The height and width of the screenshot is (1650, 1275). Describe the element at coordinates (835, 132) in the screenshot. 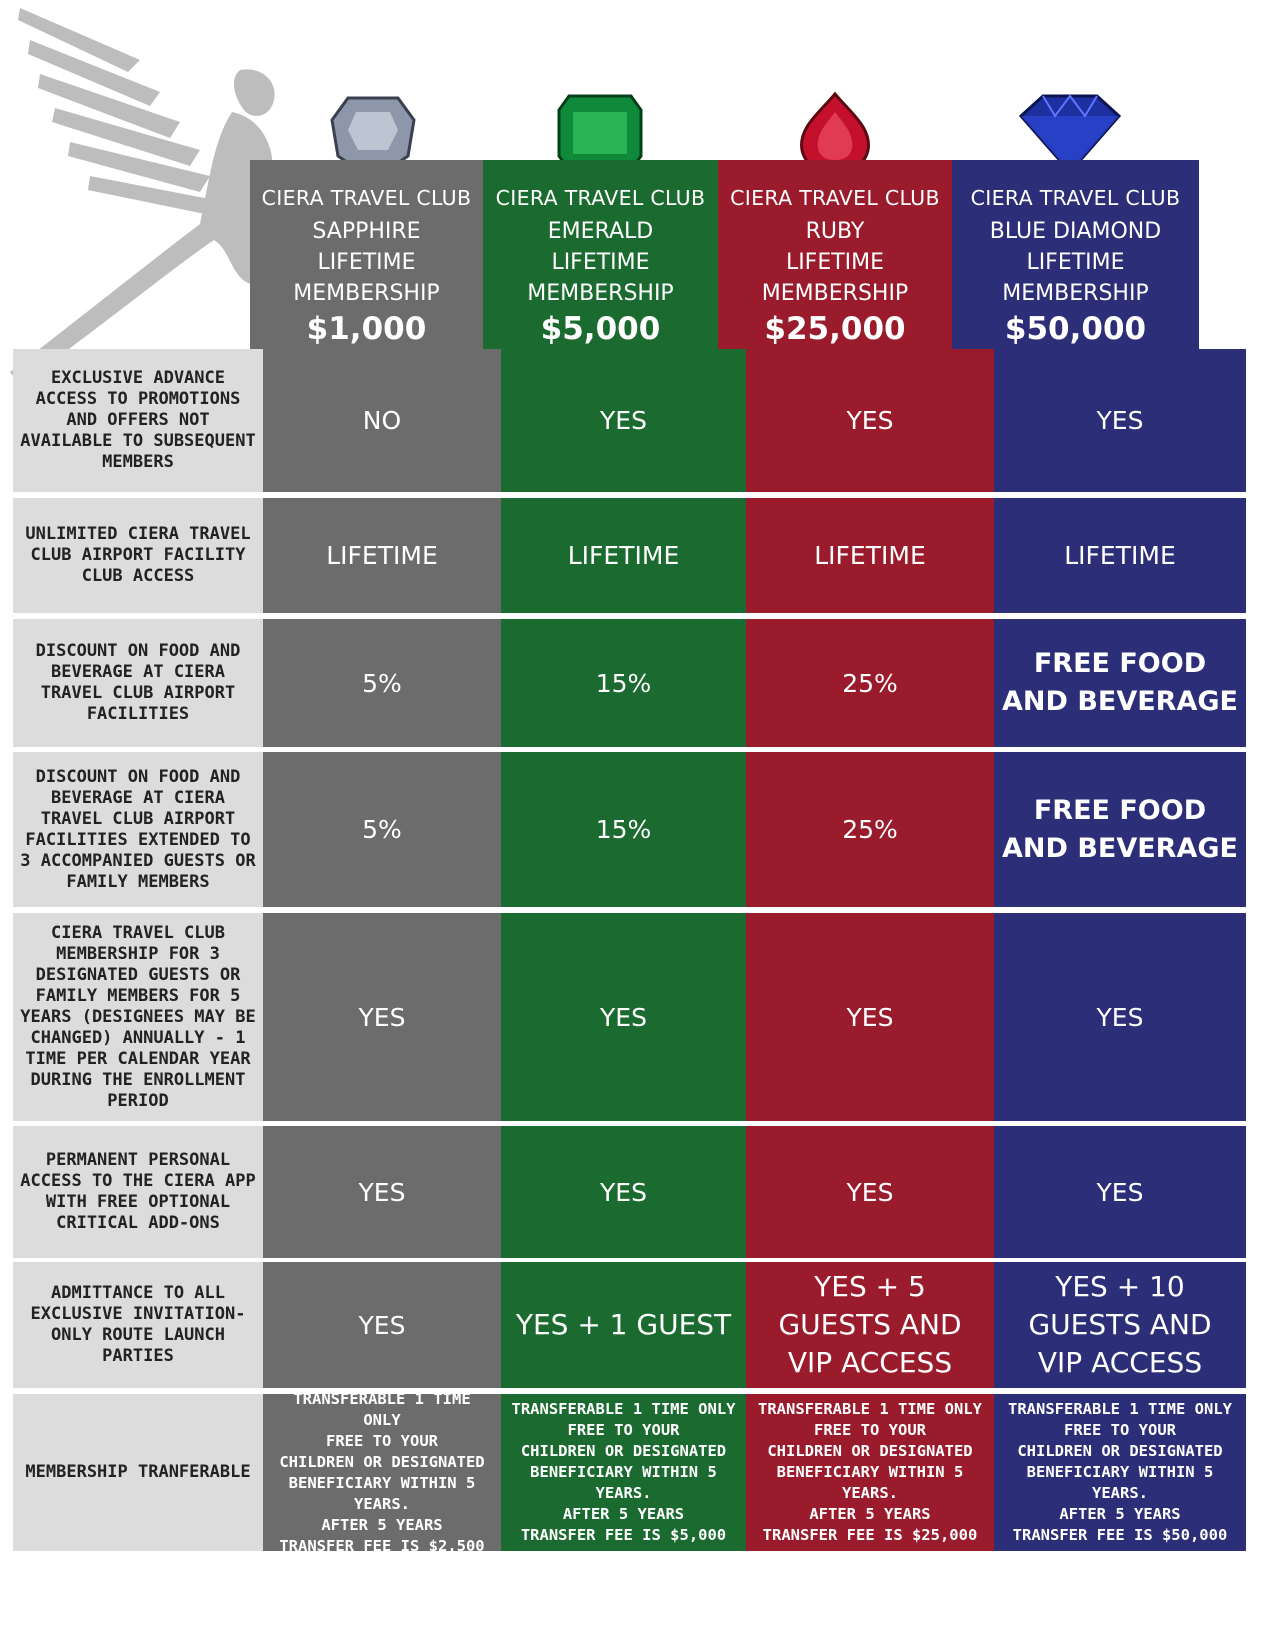

I see `ruby-gem-icon` at that location.